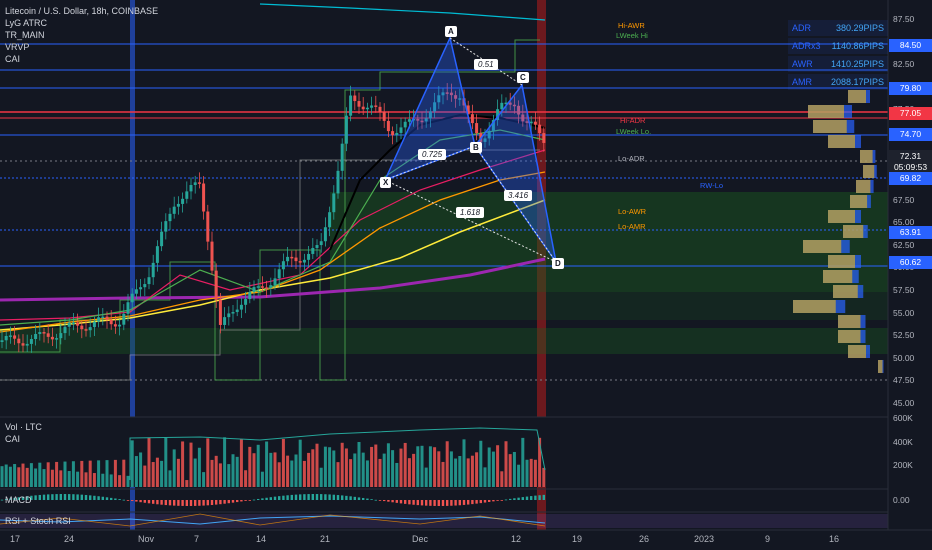 Image resolution: width=932 pixels, height=550 pixels. I want to click on time-axis-tick: 17, so click(15, 539).